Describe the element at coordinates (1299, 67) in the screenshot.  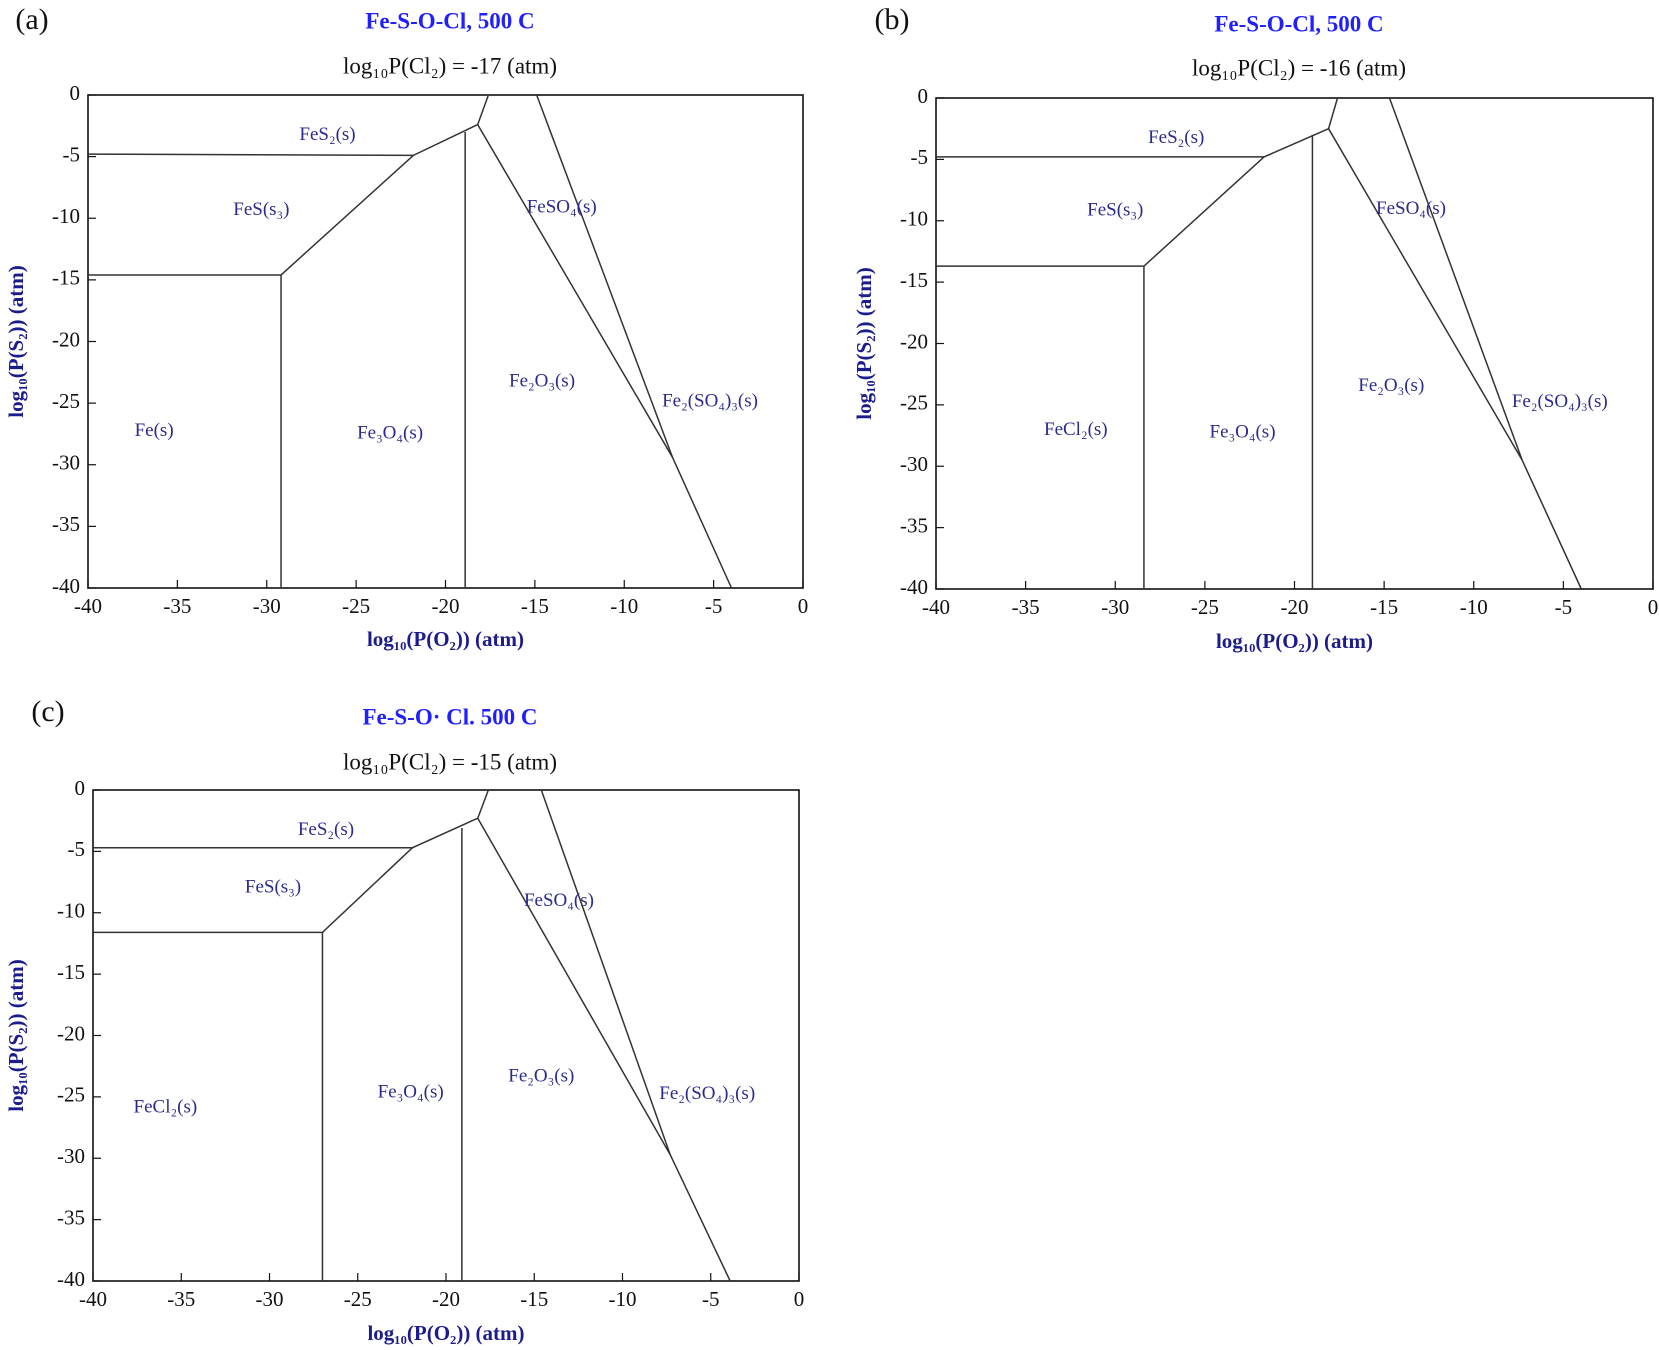
I see `chart-subtitle: log₁₀P(Cl₂) = -16 (atm)` at that location.